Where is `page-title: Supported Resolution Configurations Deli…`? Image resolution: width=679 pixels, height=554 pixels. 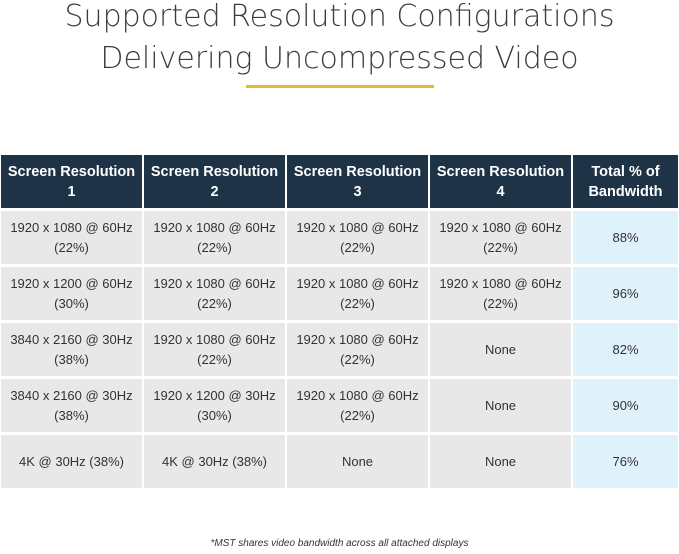
page-title: Supported Resolution Configurations Deli… is located at coordinates (339, 40).